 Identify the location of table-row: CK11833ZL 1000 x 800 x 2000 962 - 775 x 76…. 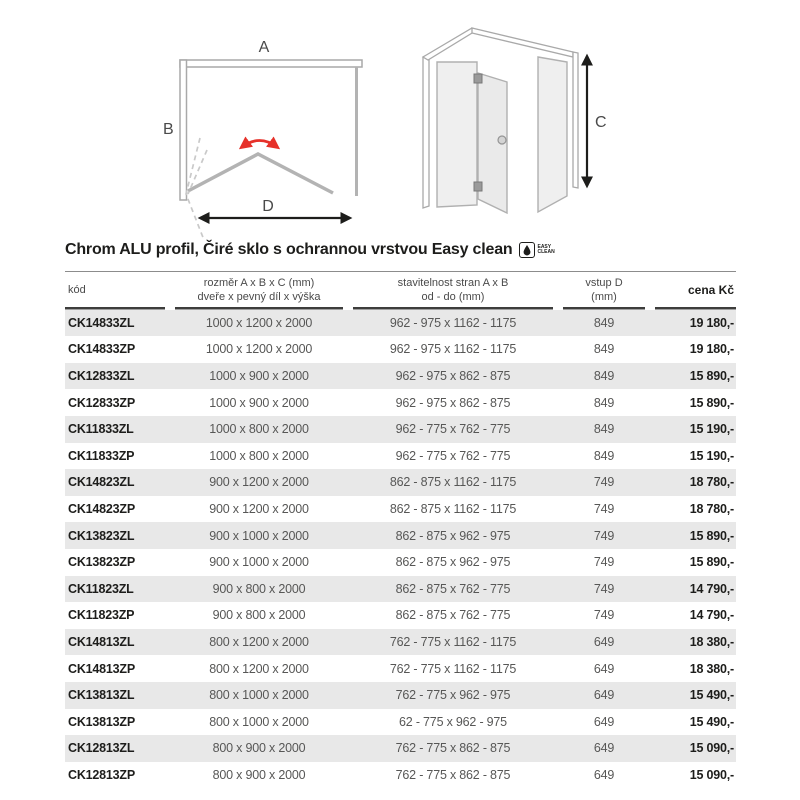
(400, 429).